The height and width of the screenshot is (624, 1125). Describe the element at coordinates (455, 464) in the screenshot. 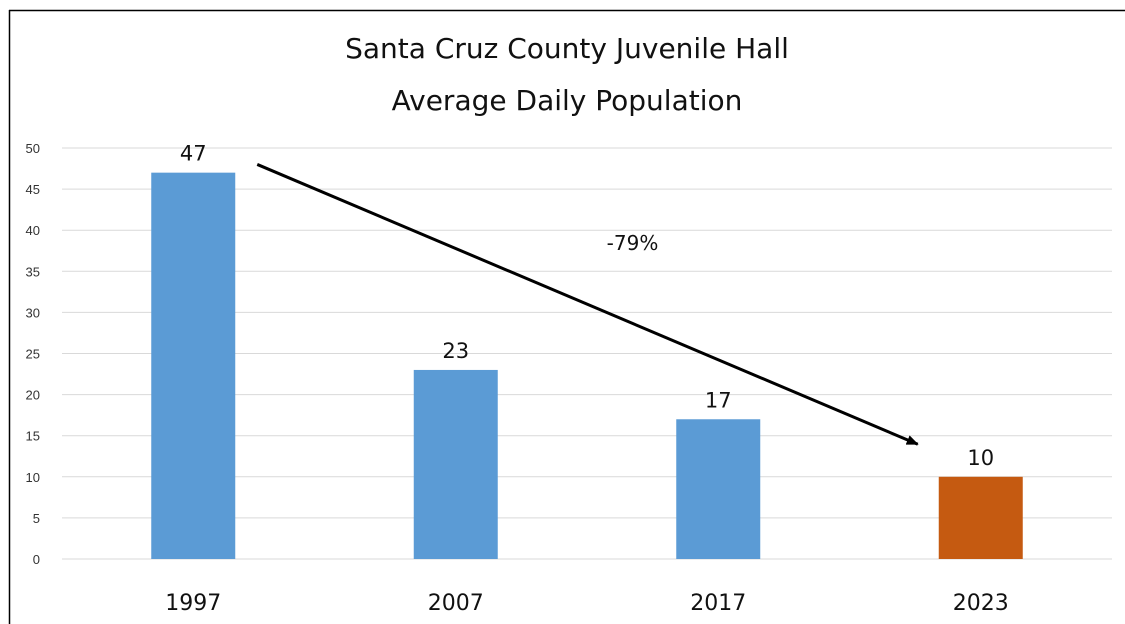

I see `bar-2007` at that location.